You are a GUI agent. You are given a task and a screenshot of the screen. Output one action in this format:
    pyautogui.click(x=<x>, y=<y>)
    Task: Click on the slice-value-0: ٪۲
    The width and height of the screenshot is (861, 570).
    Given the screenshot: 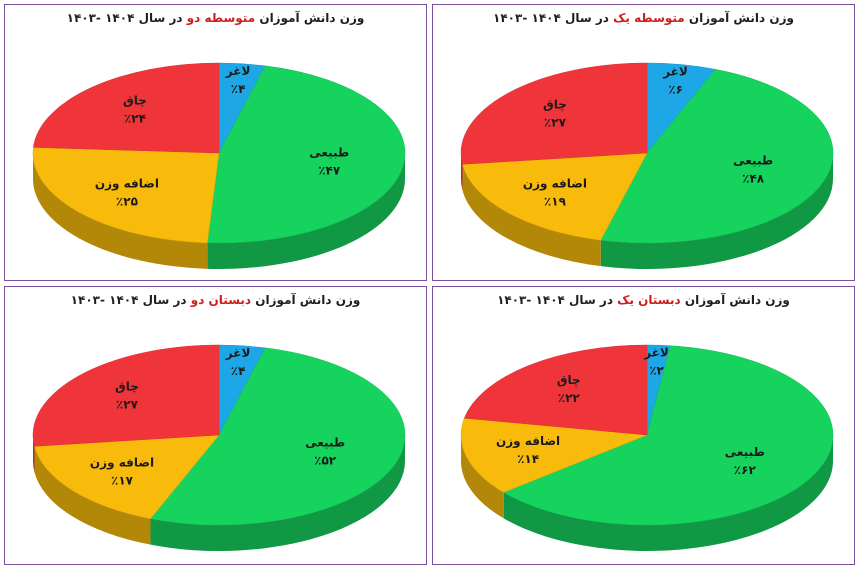 What is the action you would take?
    pyautogui.click(x=656, y=370)
    